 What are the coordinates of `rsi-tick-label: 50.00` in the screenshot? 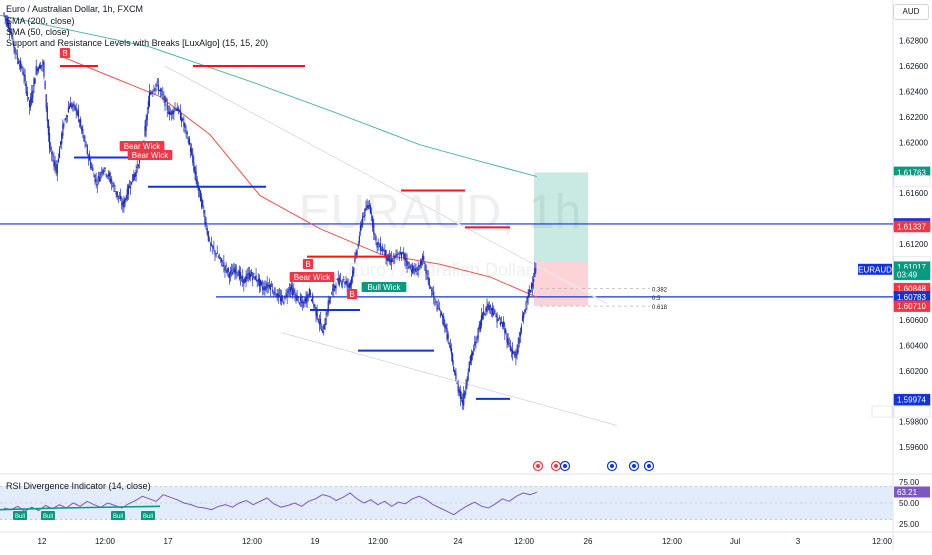 It's located at (909, 503).